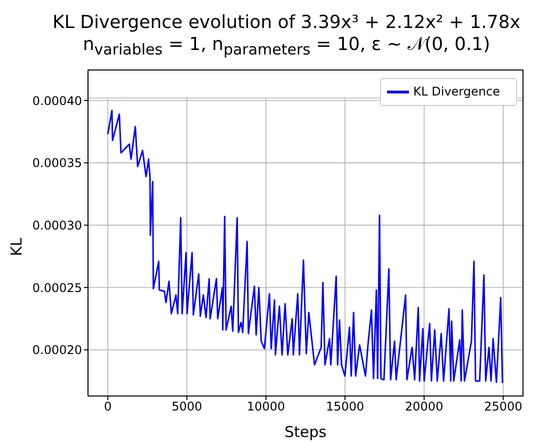  Describe the element at coordinates (16, 246) in the screenshot. I see `y-axis-title: KL` at that location.